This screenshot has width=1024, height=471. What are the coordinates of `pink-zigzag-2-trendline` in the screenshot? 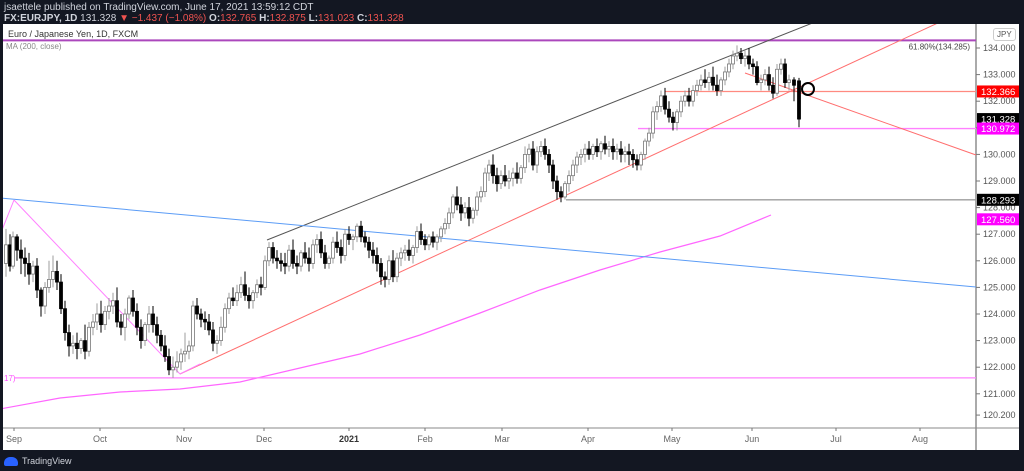 It's located at (97, 287).